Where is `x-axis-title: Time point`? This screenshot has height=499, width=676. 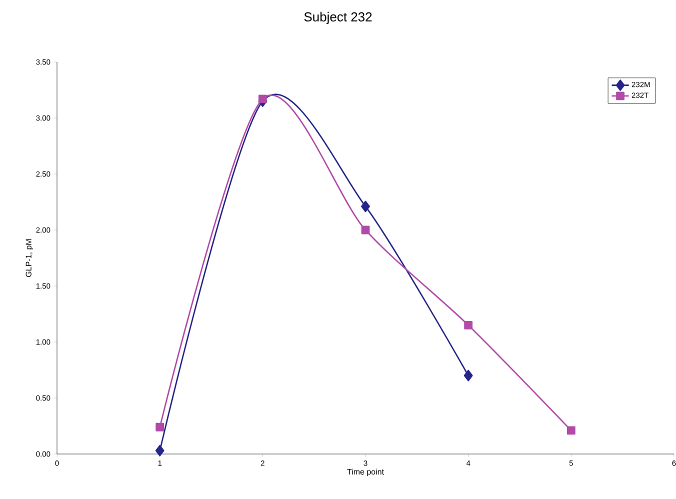
x-axis-title: Time point is located at coordinates (365, 472).